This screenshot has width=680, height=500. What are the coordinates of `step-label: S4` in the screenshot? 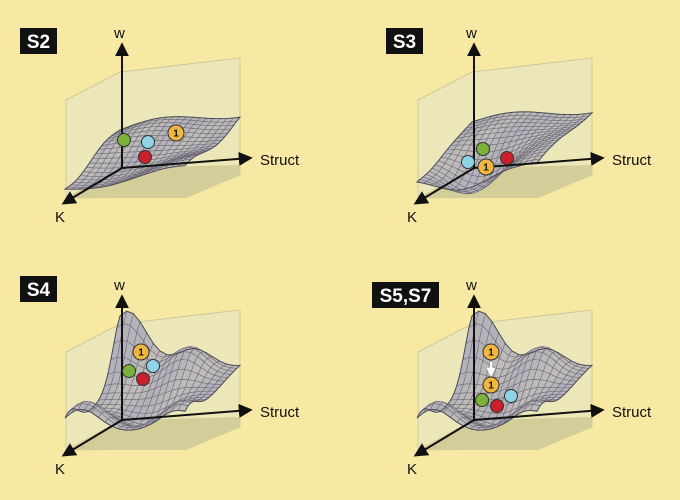 It's located at (39, 290).